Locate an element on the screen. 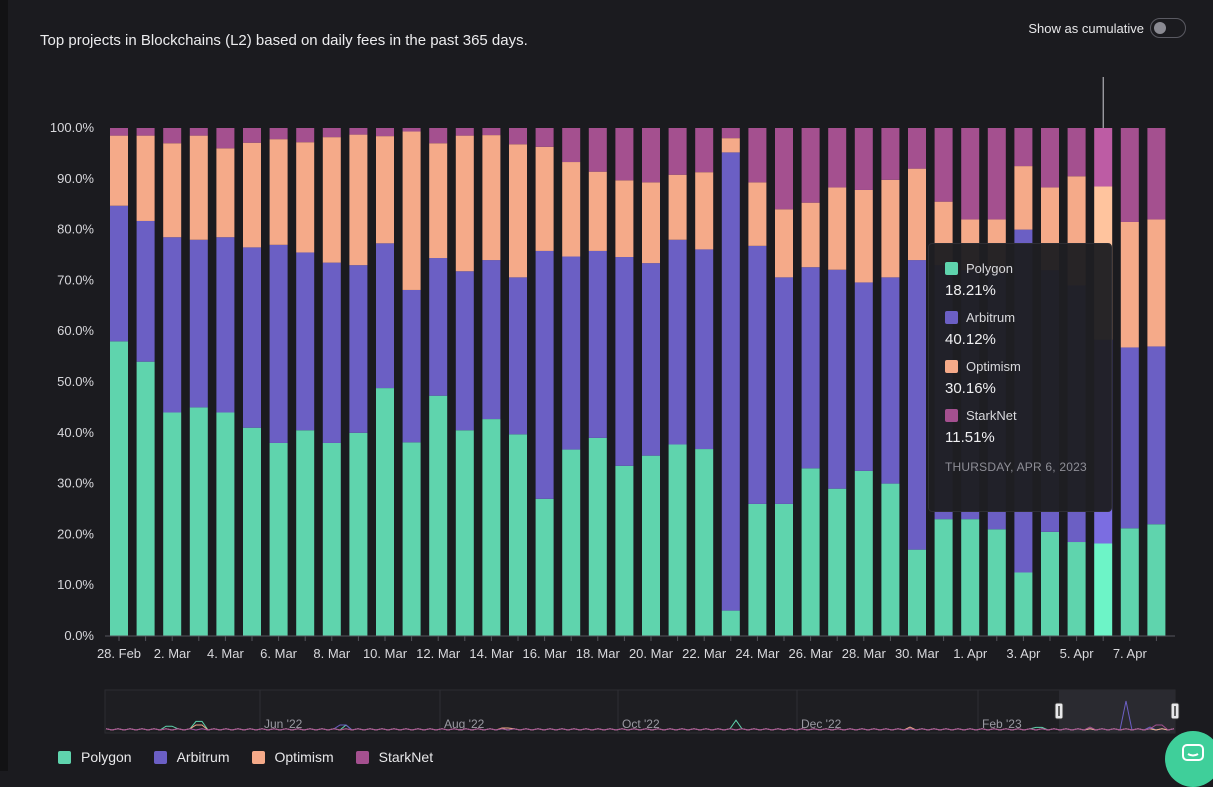 This screenshot has width=1213, height=787. chat-button is located at coordinates (1189, 759).